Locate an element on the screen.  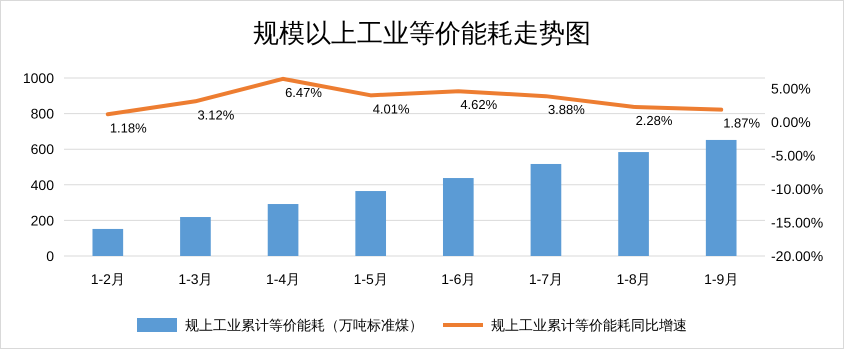
y2-tick-label: -5.00% is located at coordinates (793, 156).